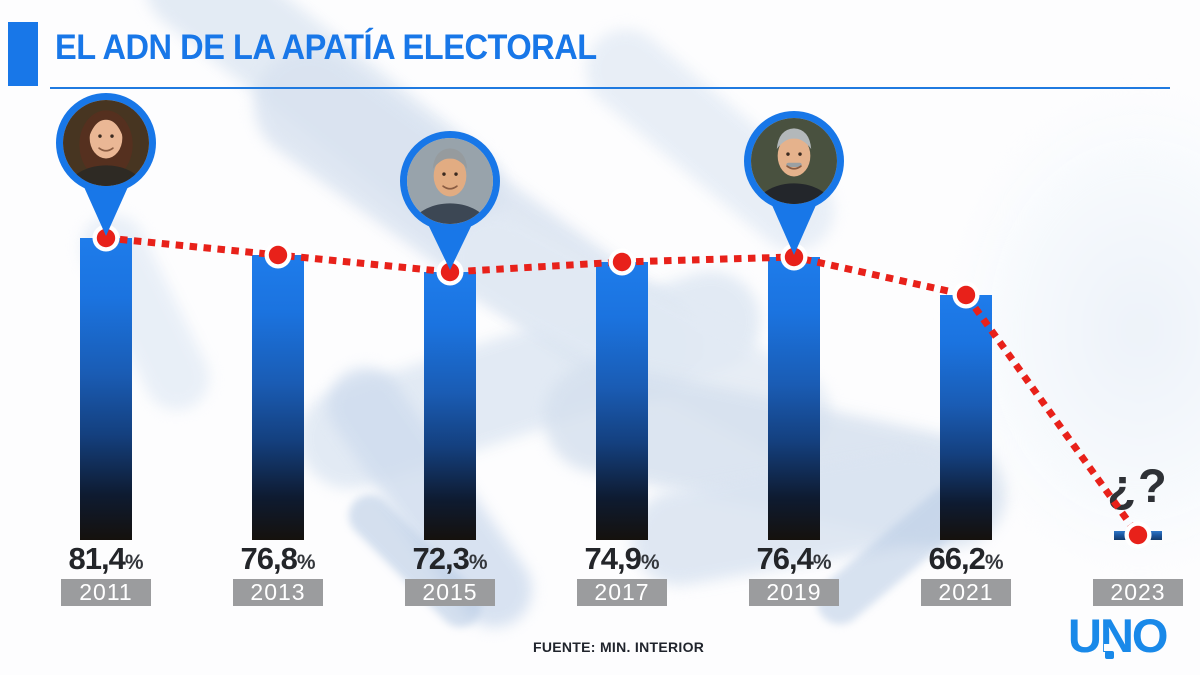 The width and height of the screenshot is (1200, 675). What do you see at coordinates (1109, 647) in the screenshot?
I see `uno-logo-gap` at bounding box center [1109, 647].